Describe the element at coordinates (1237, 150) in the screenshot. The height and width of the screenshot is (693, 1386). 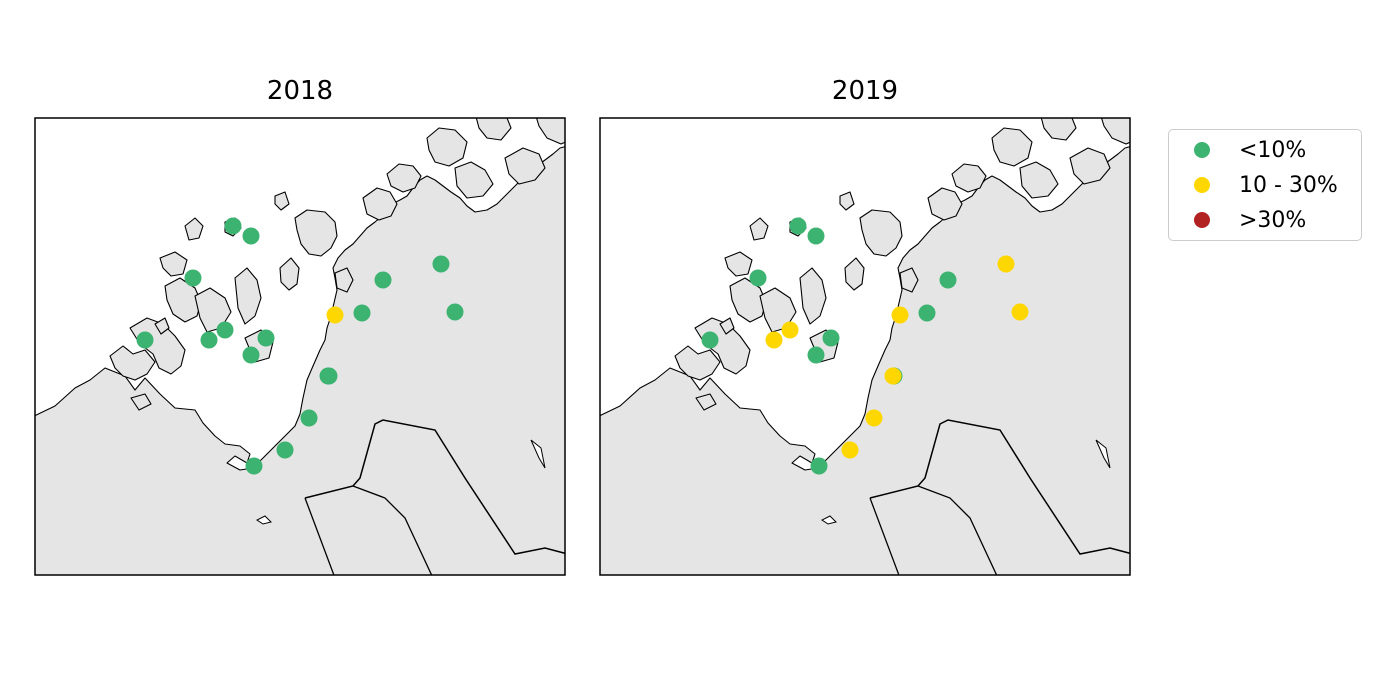
I see `legend-item-low: <10%` at that location.